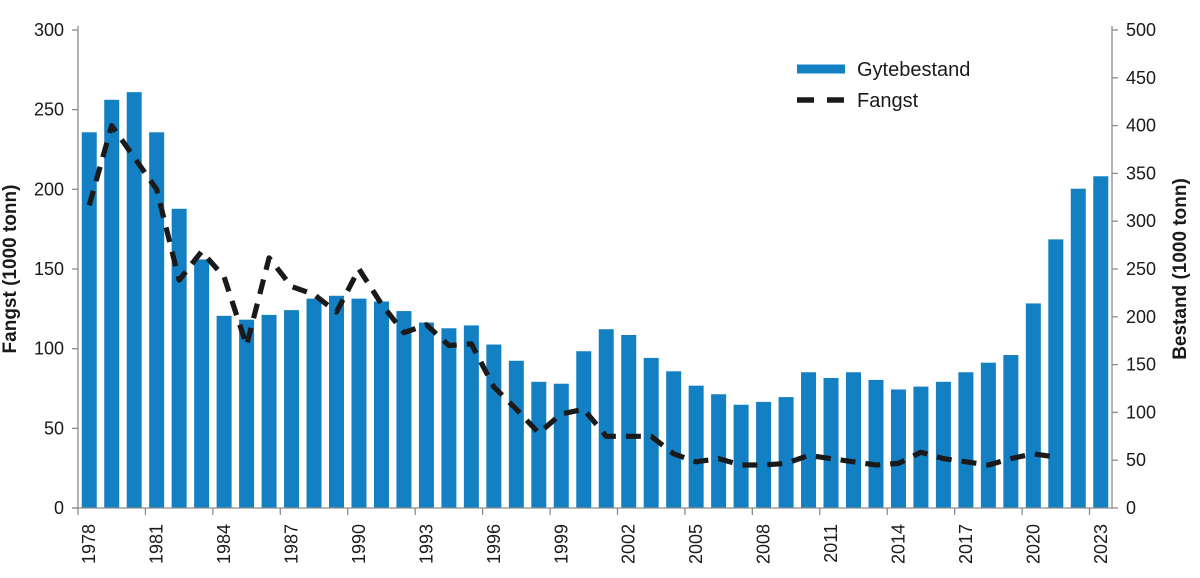 The height and width of the screenshot is (578, 1200). I want to click on bar-2010, so click(809, 440).